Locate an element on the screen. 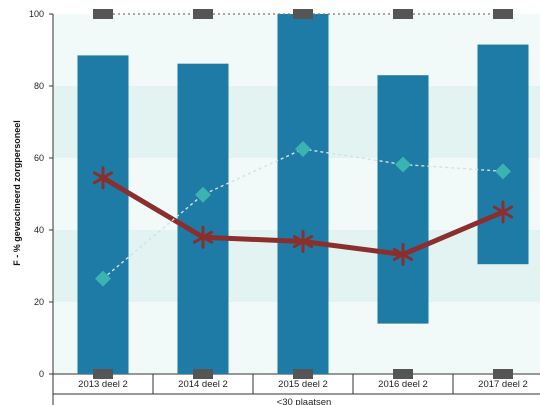 This screenshot has width=540, height=405. y-tick-label-40: 40 is located at coordinates (39, 230).